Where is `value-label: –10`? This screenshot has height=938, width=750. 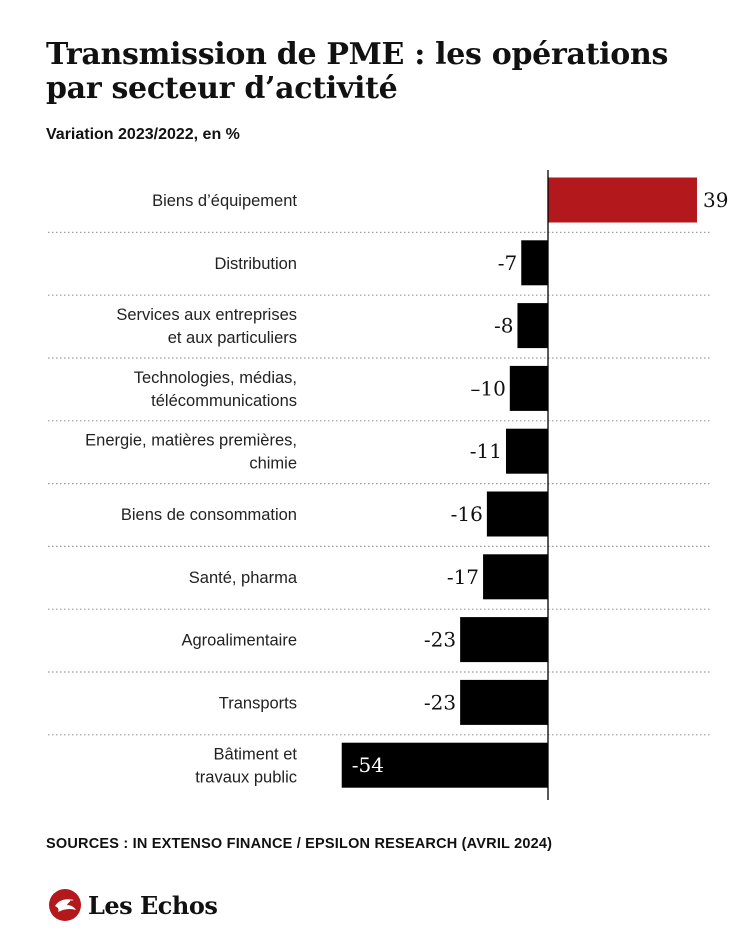 value-label: –10 is located at coordinates (487, 388).